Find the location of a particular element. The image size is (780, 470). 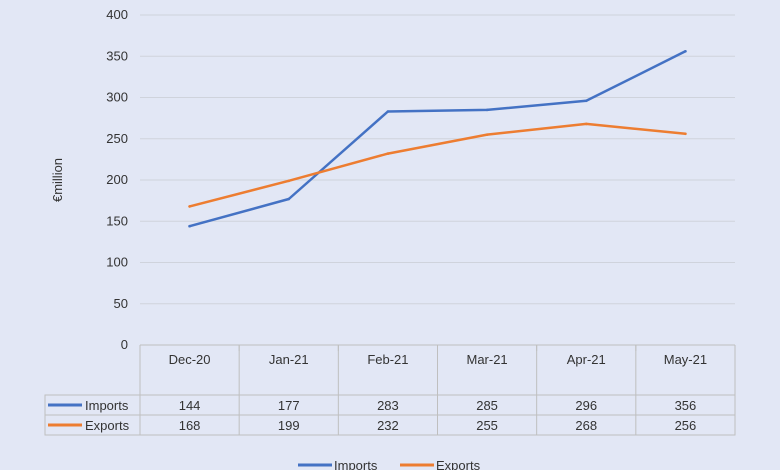

table-series-label: Imports is located at coordinates (107, 405).